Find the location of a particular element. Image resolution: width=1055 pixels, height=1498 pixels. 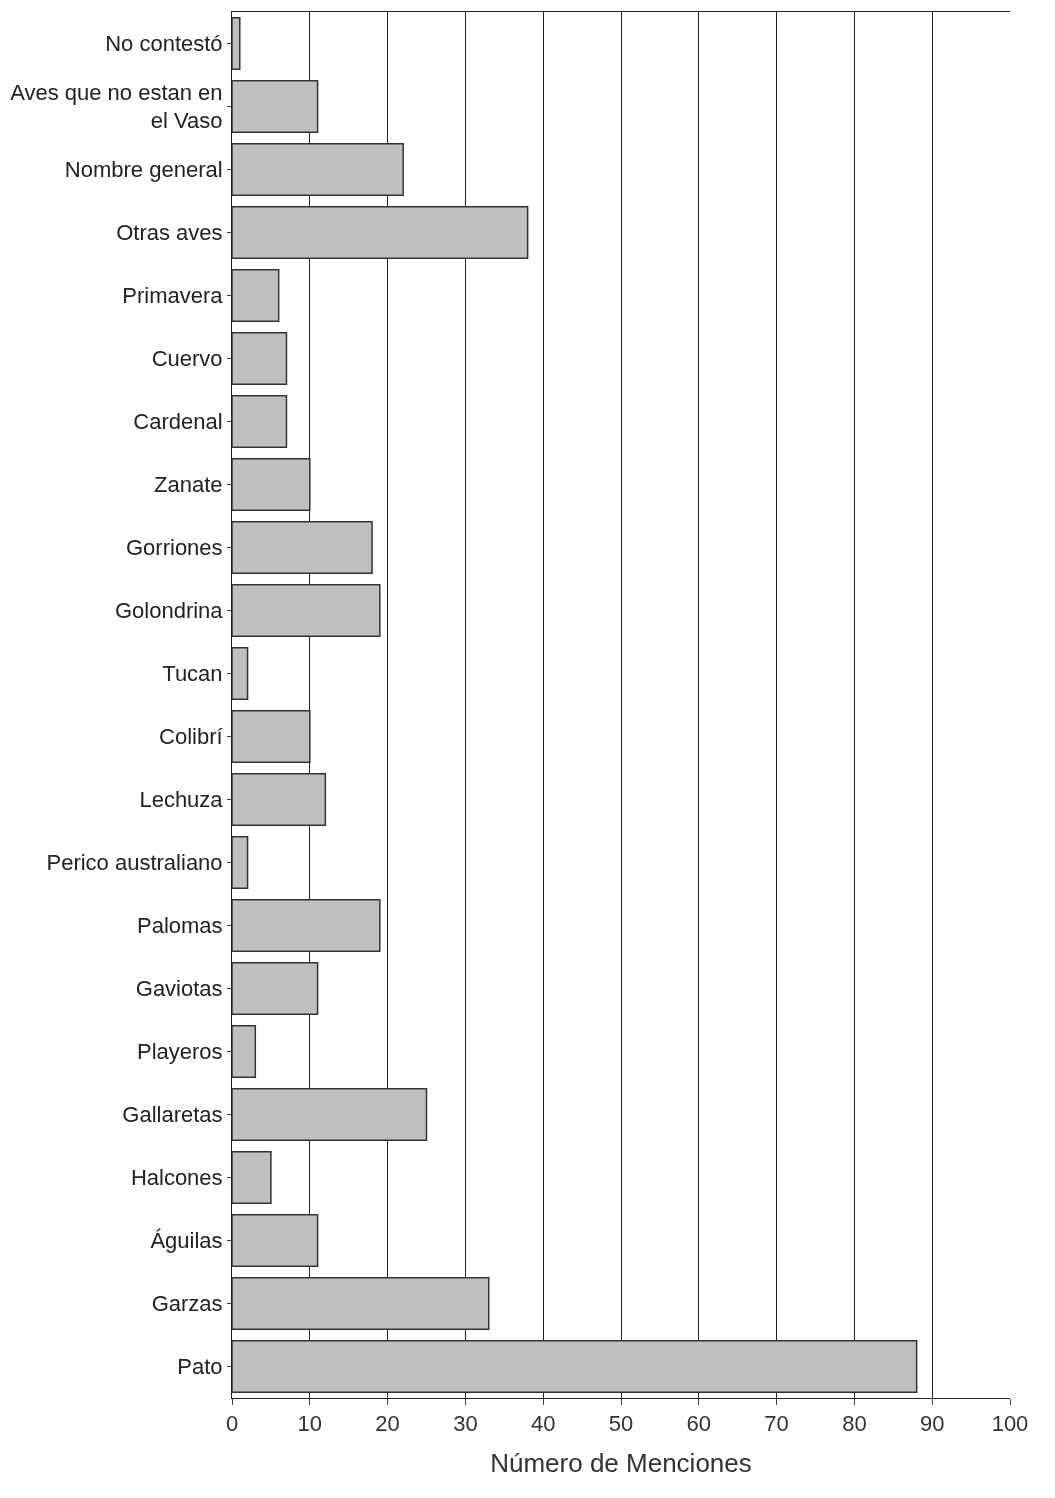

y-tick-label: Gallaretas is located at coordinates (172, 1115).